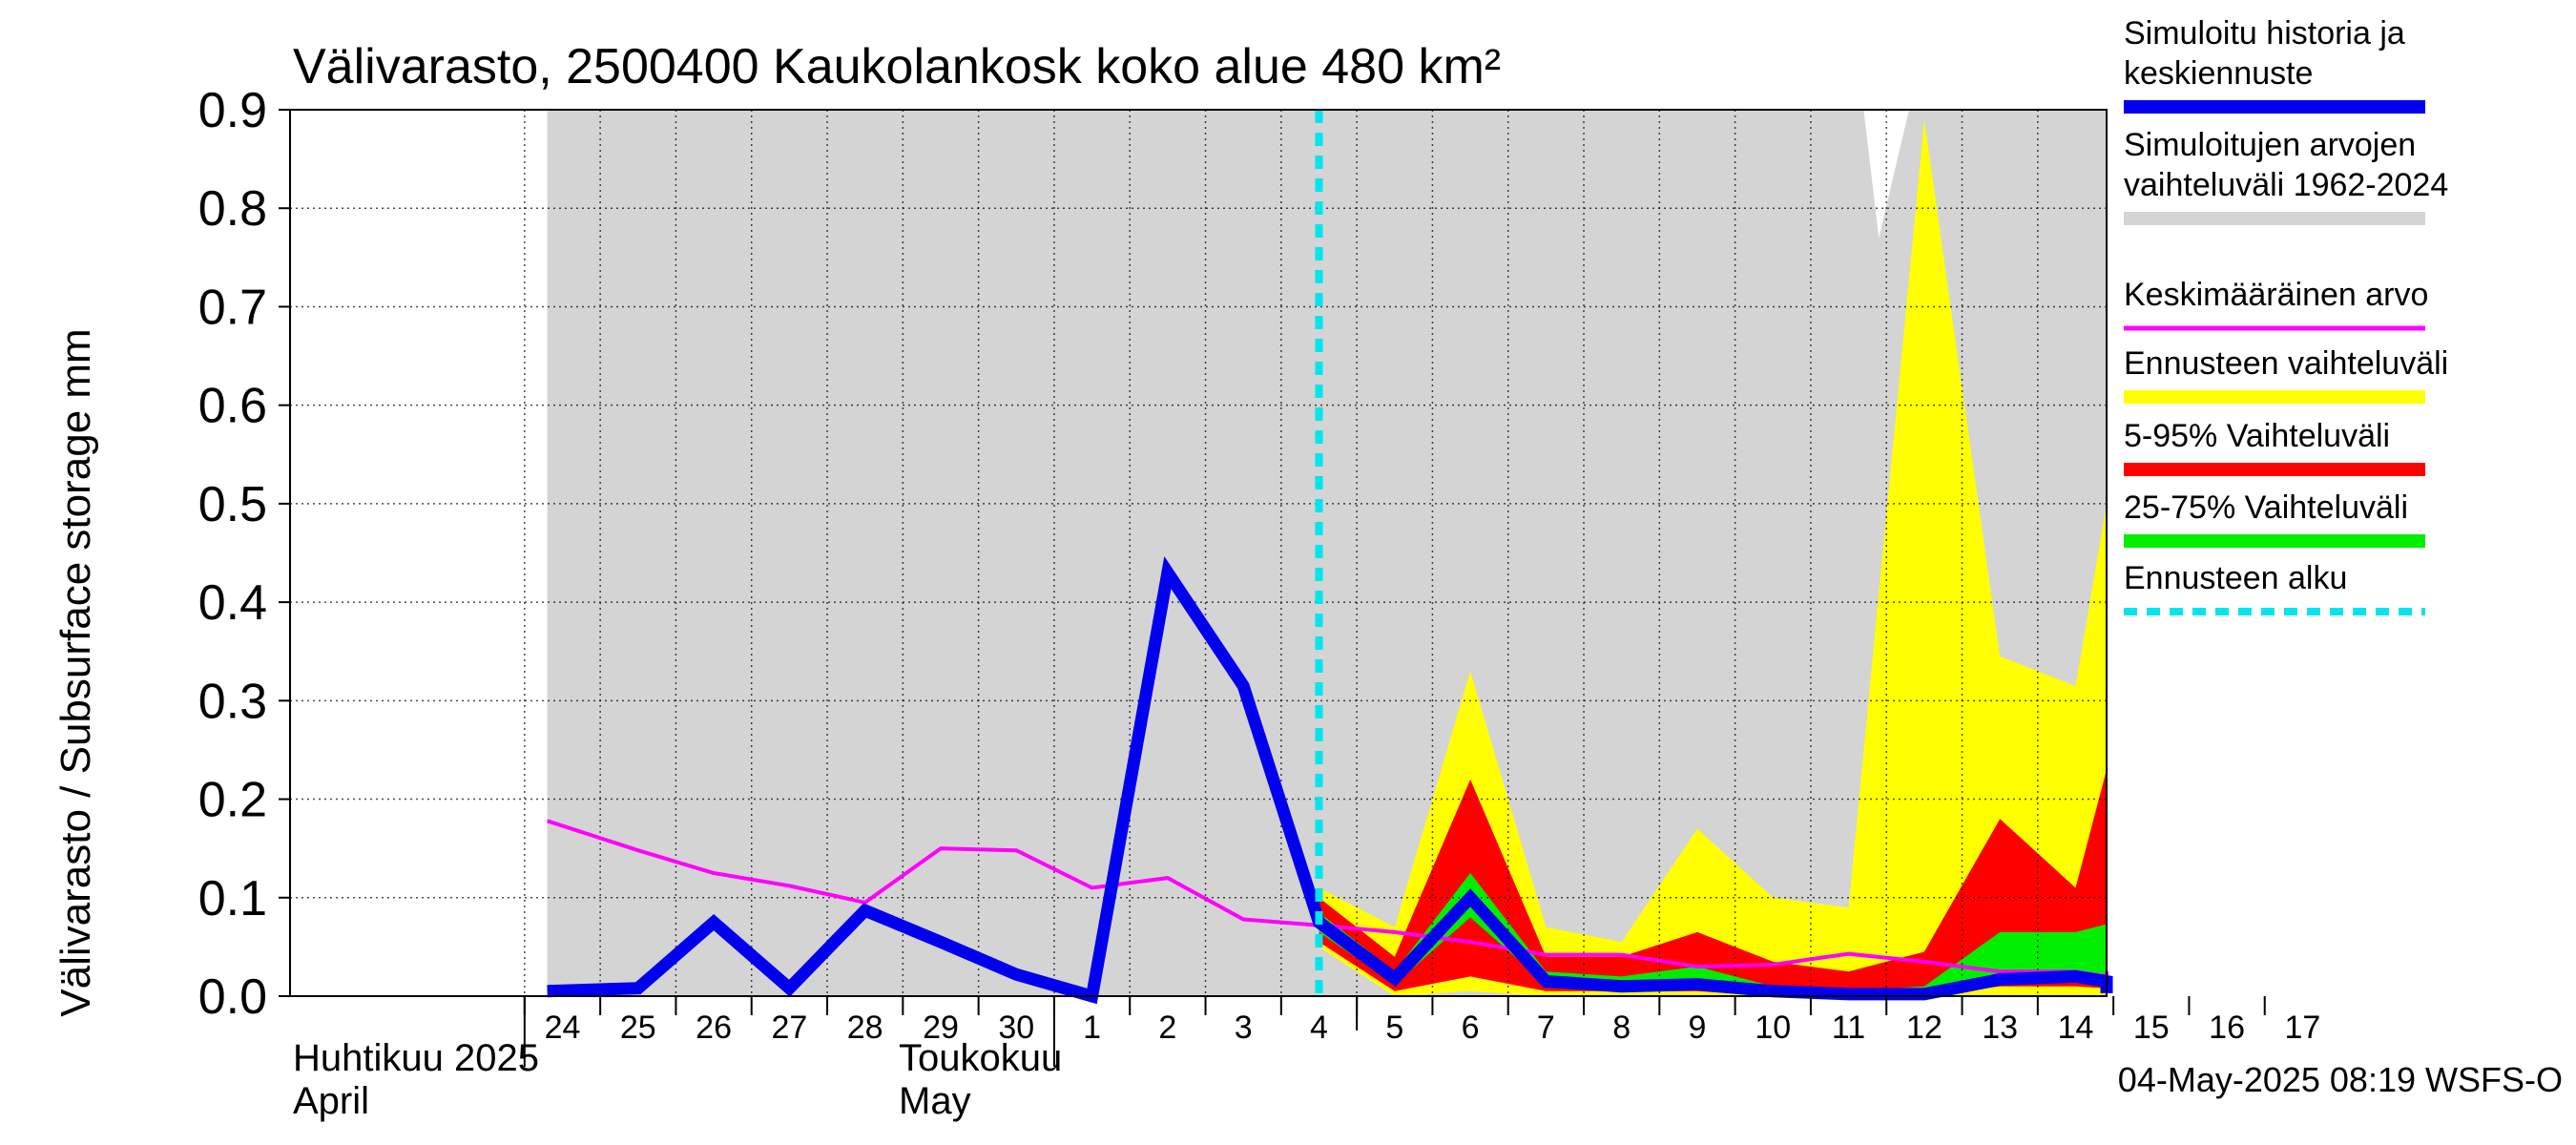 The height and width of the screenshot is (1145, 2576). What do you see at coordinates (2227, 1028) in the screenshot?
I see `x-tick-label: 16` at bounding box center [2227, 1028].